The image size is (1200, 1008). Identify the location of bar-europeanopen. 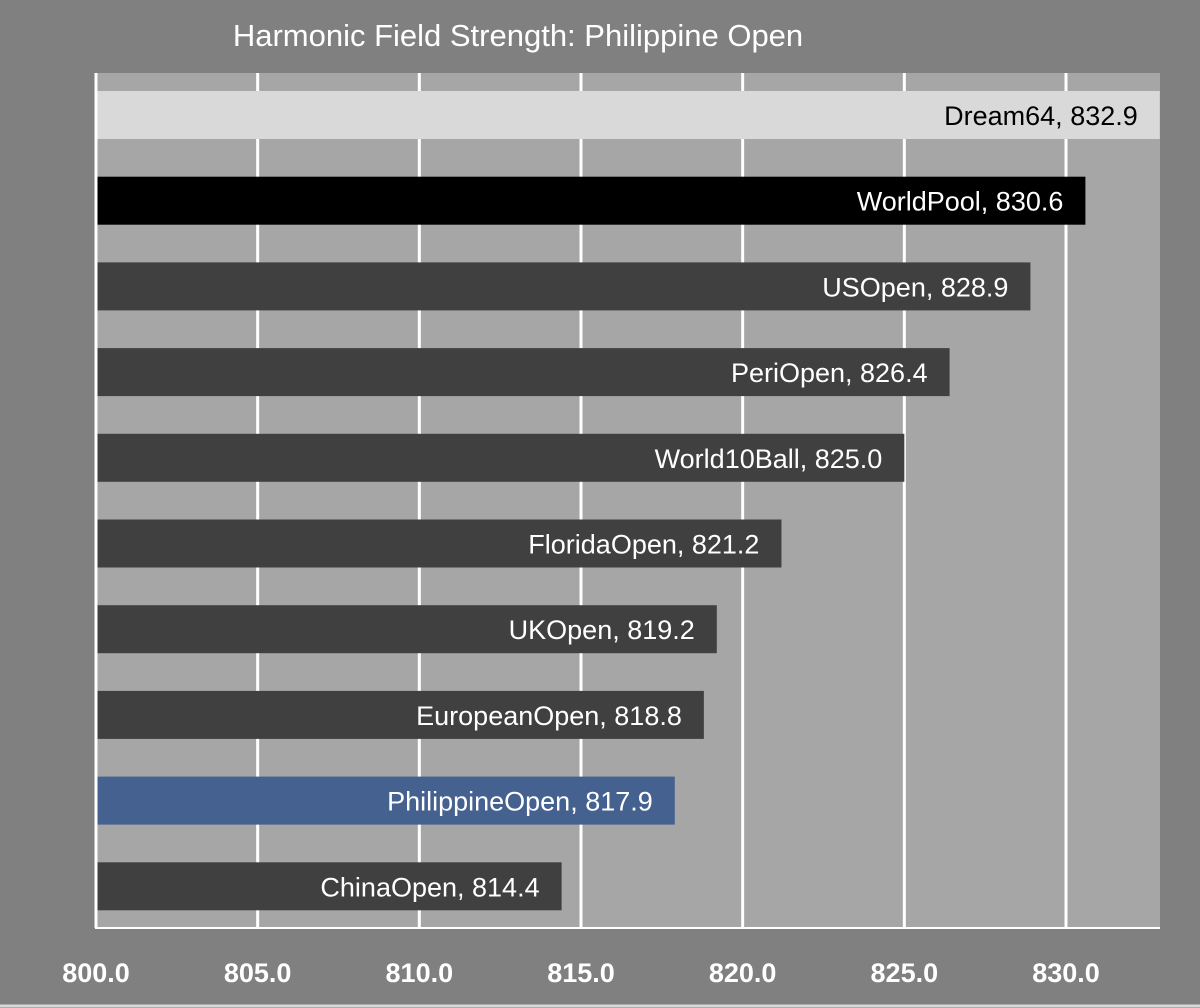
(400, 714).